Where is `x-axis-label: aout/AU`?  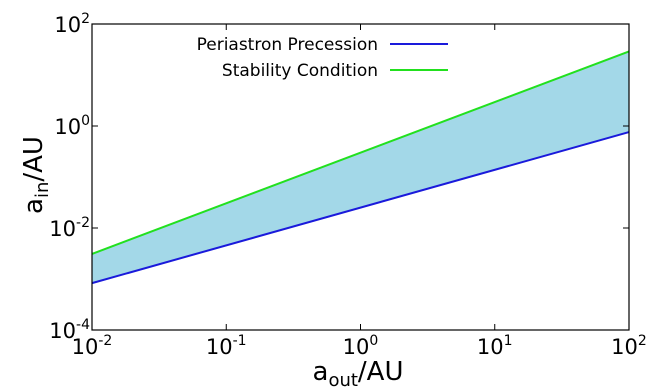 x-axis-label: aout/AU is located at coordinates (358, 372).